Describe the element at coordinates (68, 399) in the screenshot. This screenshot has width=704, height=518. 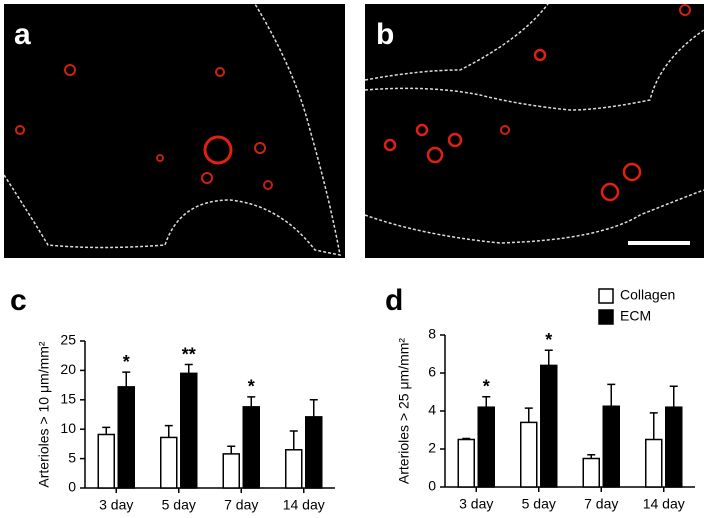
I see `y-tick-label: 15` at that location.